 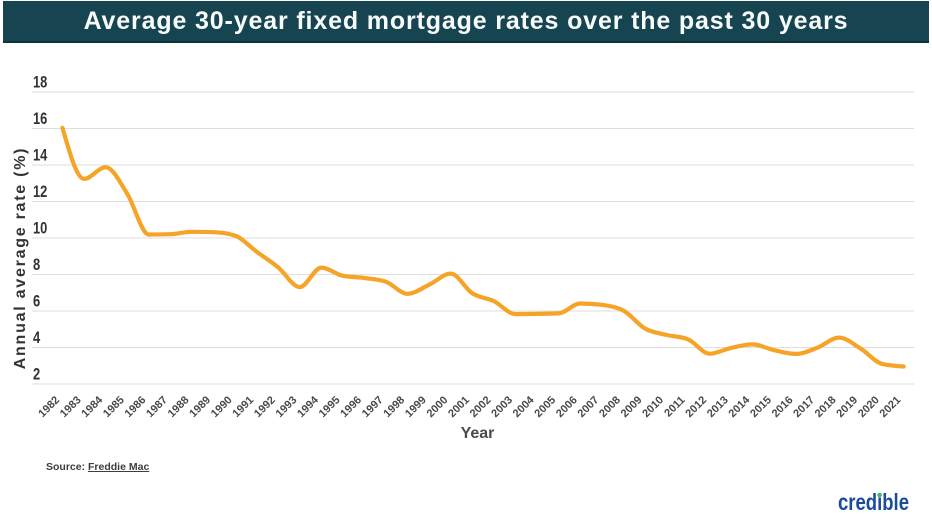 What do you see at coordinates (37, 338) in the screenshot?
I see `svg-text: 4` at bounding box center [37, 338].